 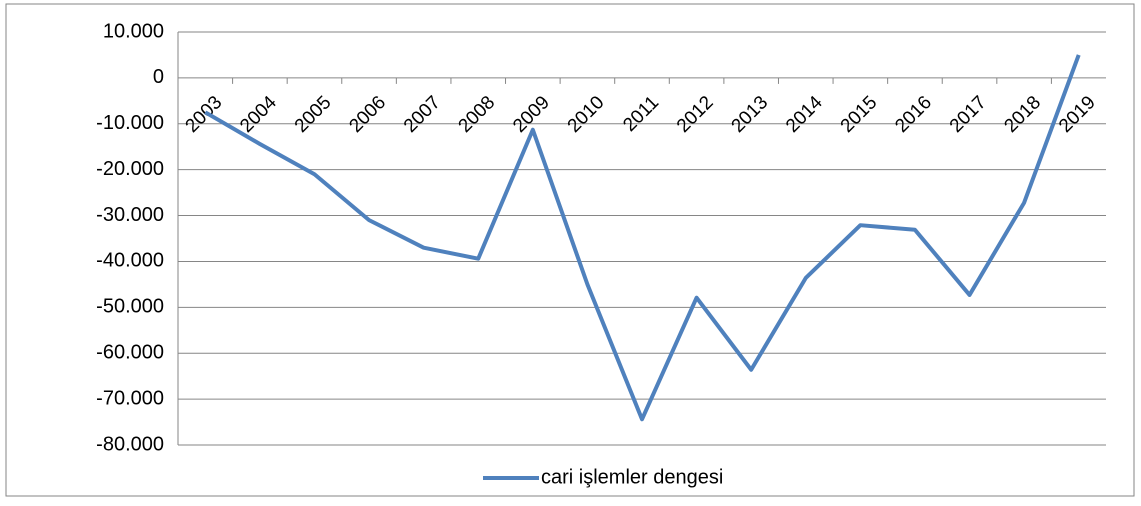 What do you see at coordinates (130, 261) in the screenshot?
I see `y-tick-label: -40.000` at bounding box center [130, 261].